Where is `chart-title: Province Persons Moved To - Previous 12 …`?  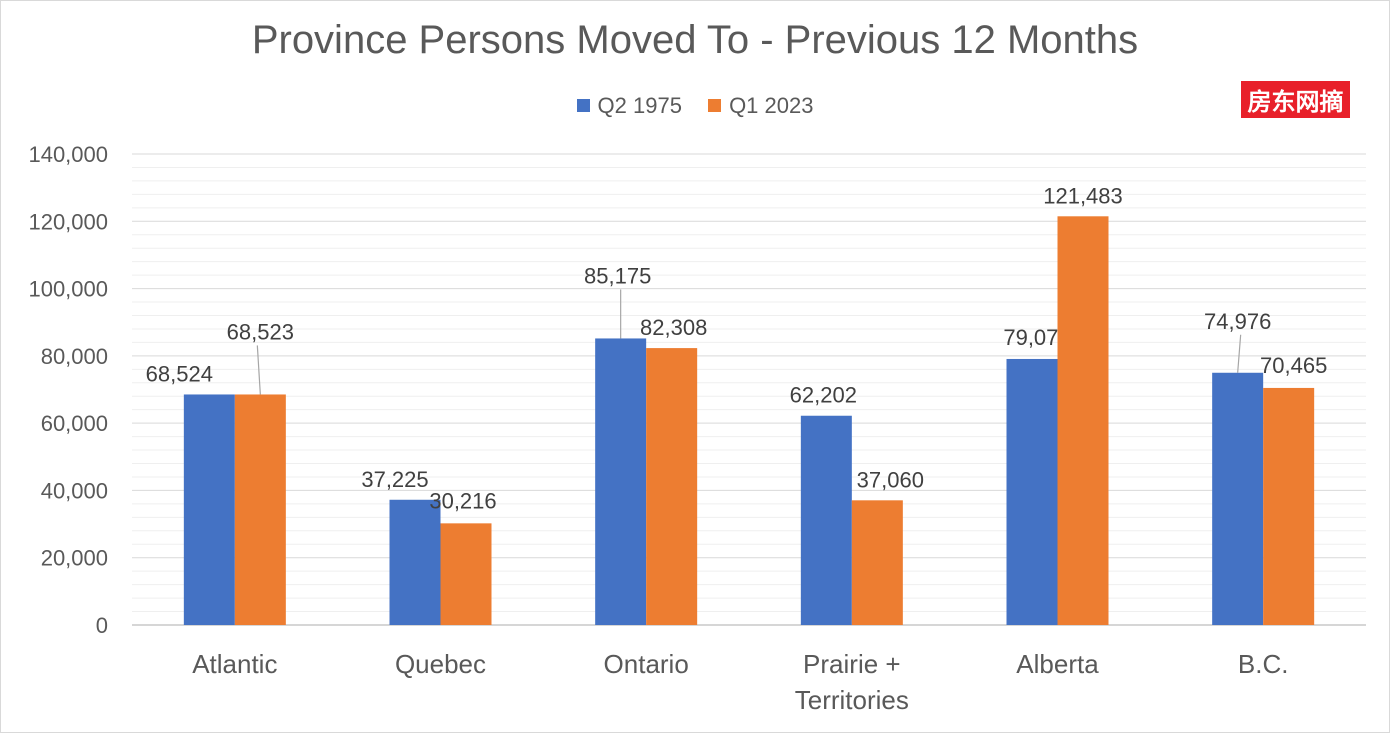 chart-title: Province Persons Moved To - Previous 12 … is located at coordinates (695, 40).